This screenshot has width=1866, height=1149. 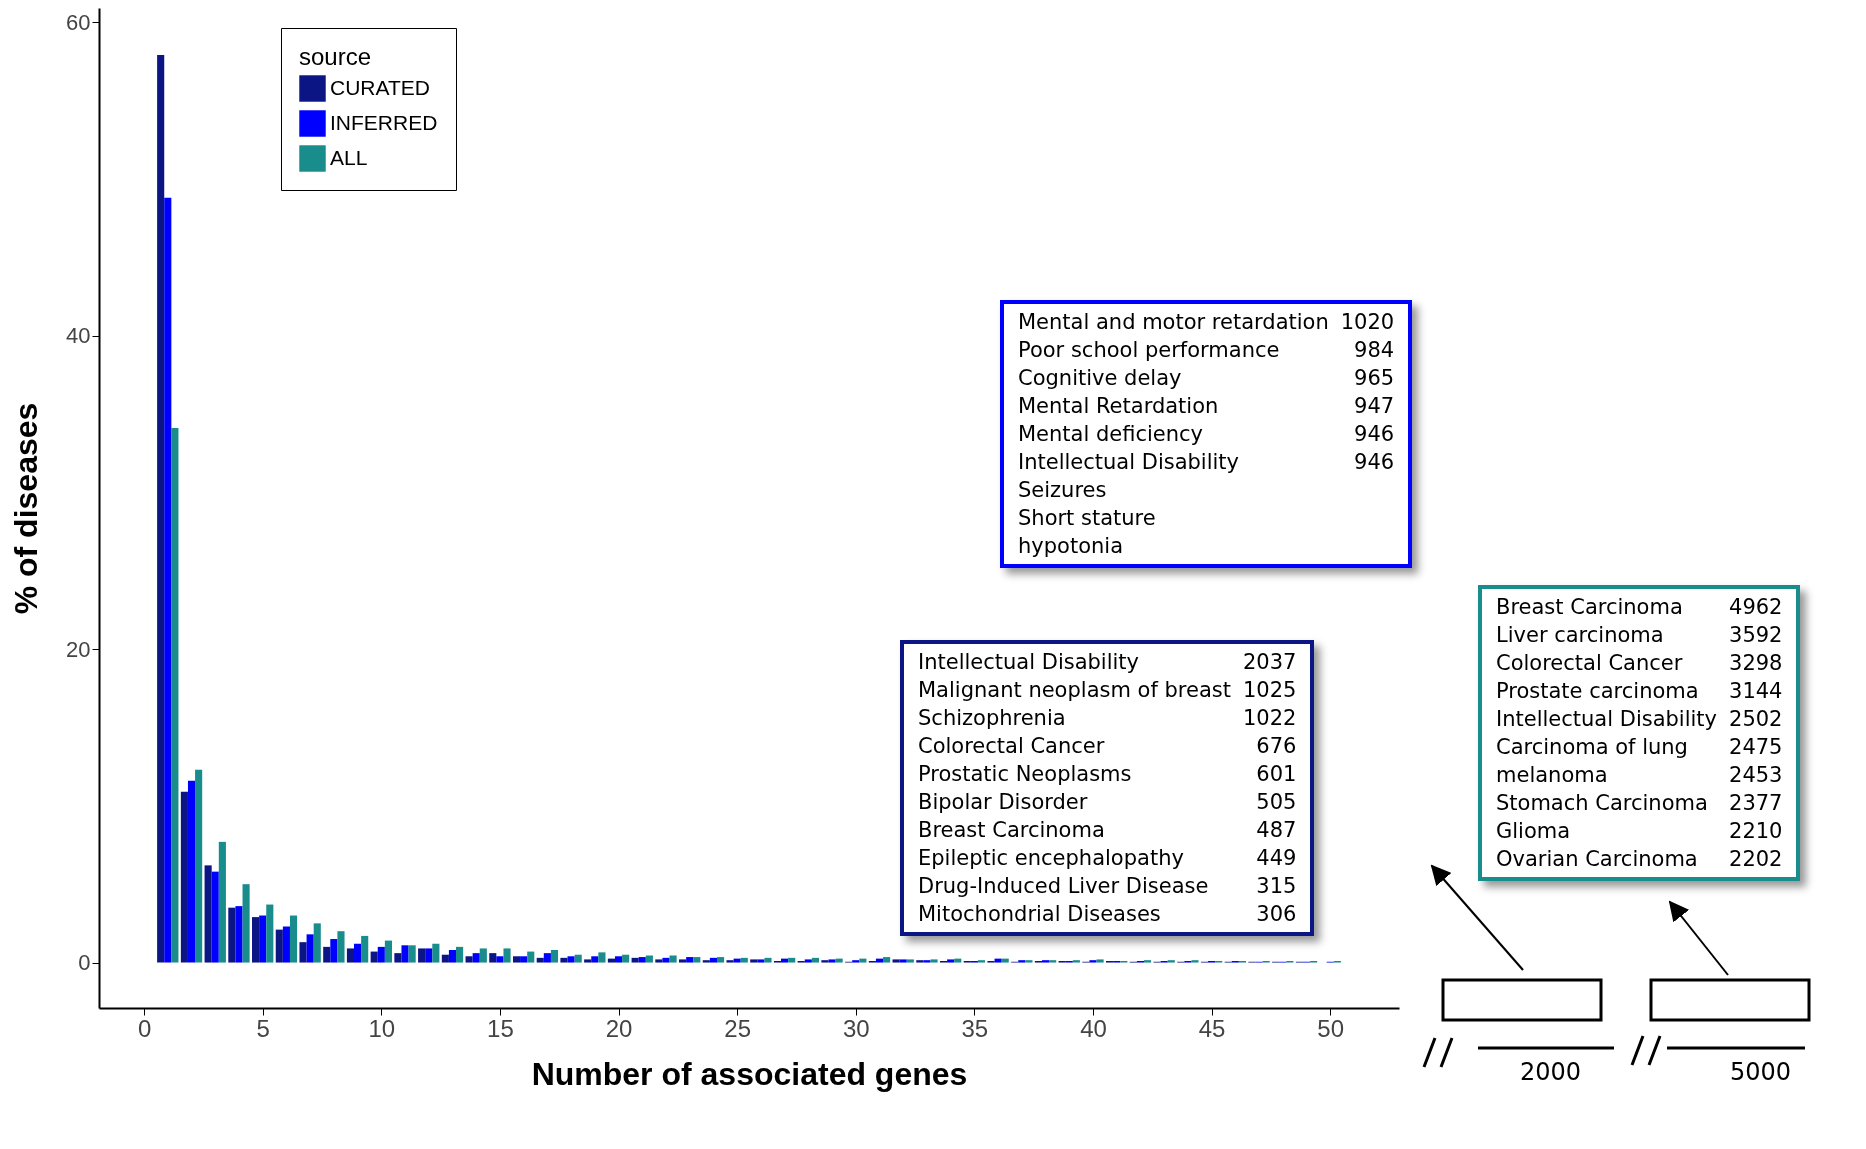 I want to click on x-tick-label: 45, so click(x=1212, y=1028).